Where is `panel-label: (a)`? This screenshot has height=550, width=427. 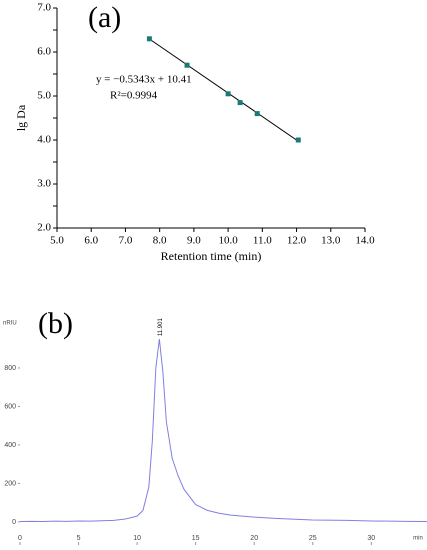
panel-label: (a) is located at coordinates (104, 17).